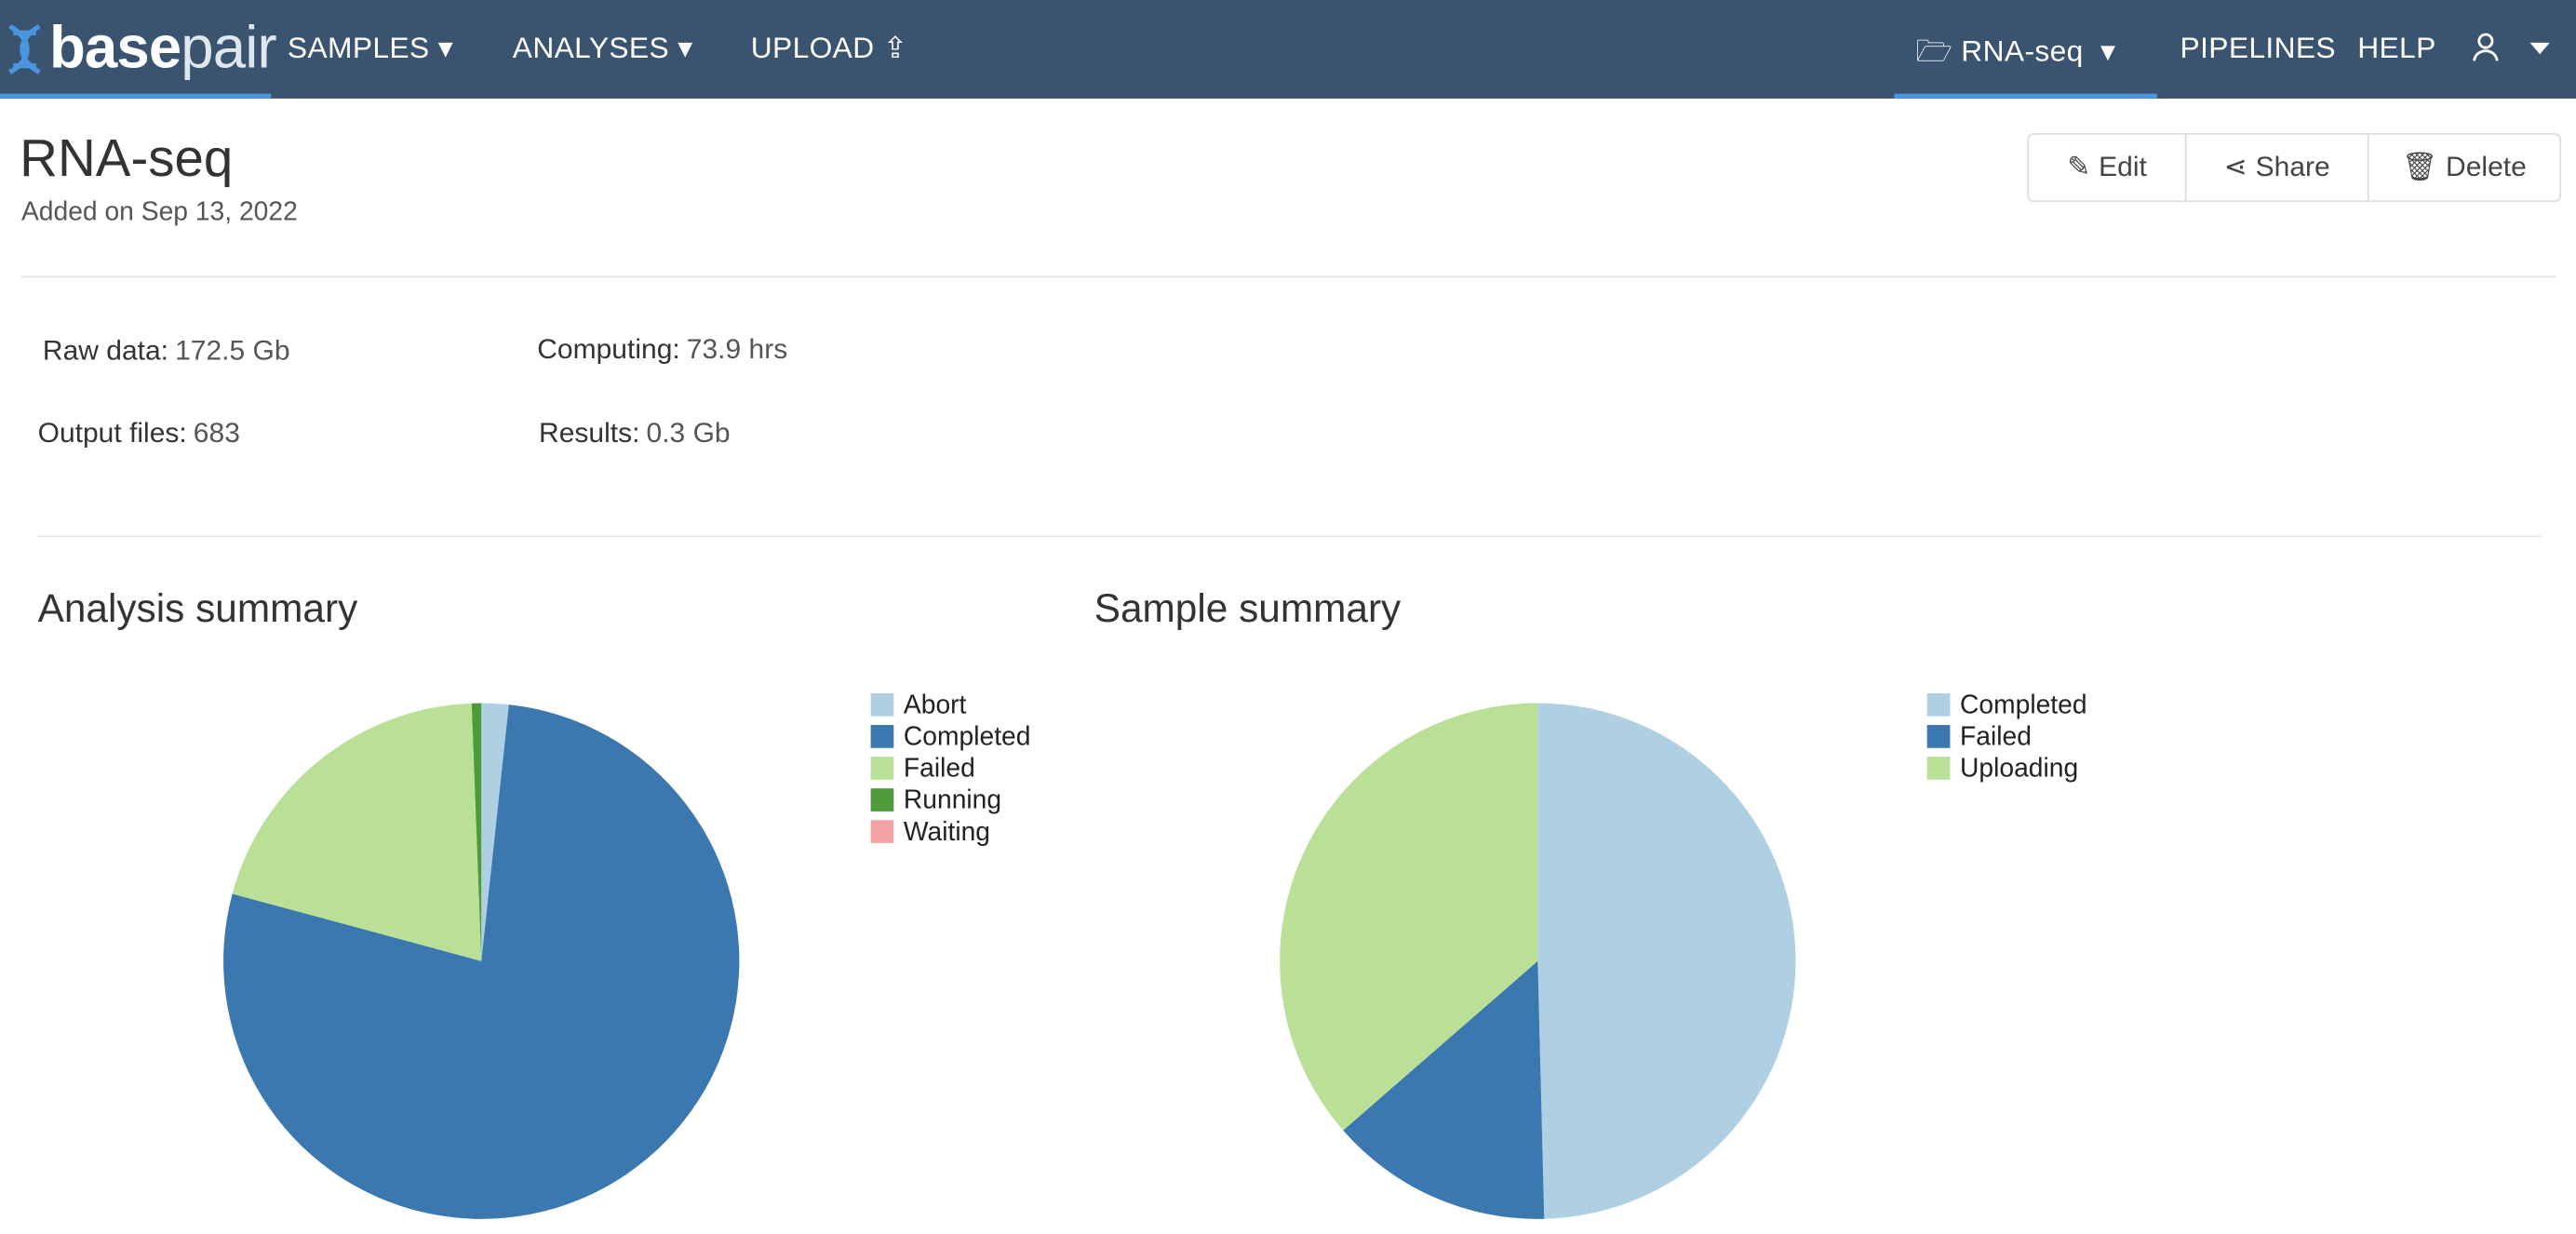 This screenshot has height=1234, width=2576. I want to click on button-label: Share, so click(2292, 166).